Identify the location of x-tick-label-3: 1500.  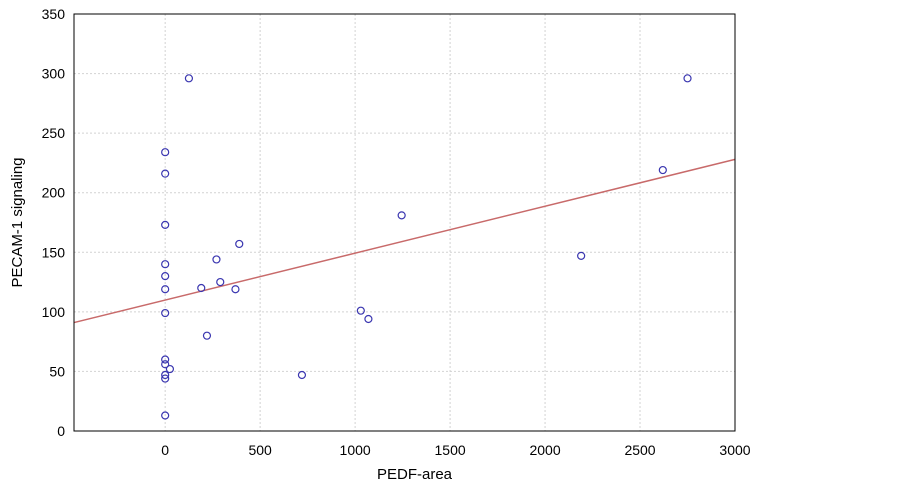
(450, 450).